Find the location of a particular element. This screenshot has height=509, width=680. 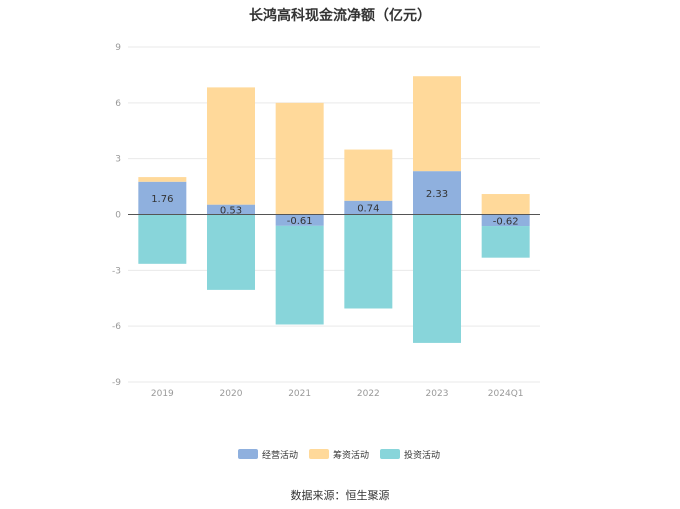

legend: 经营活动 筹资活动 投资活动 is located at coordinates (339, 455).